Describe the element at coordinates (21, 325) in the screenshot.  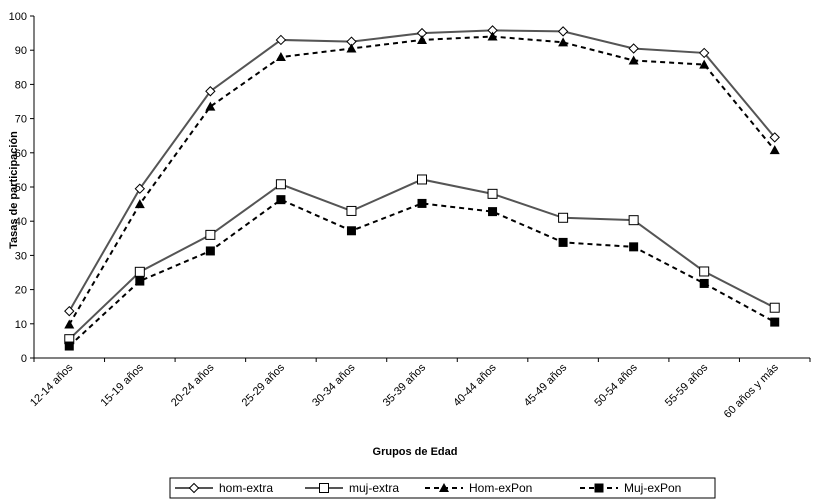
I see `y-tick-label: 10` at that location.